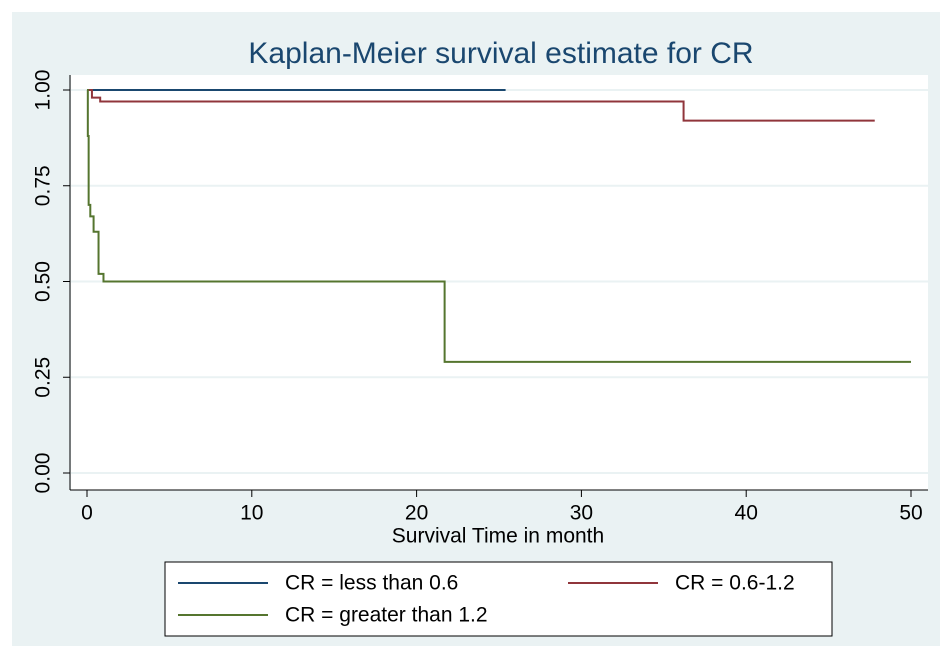  I want to click on x-tick-label: 10, so click(251, 513).